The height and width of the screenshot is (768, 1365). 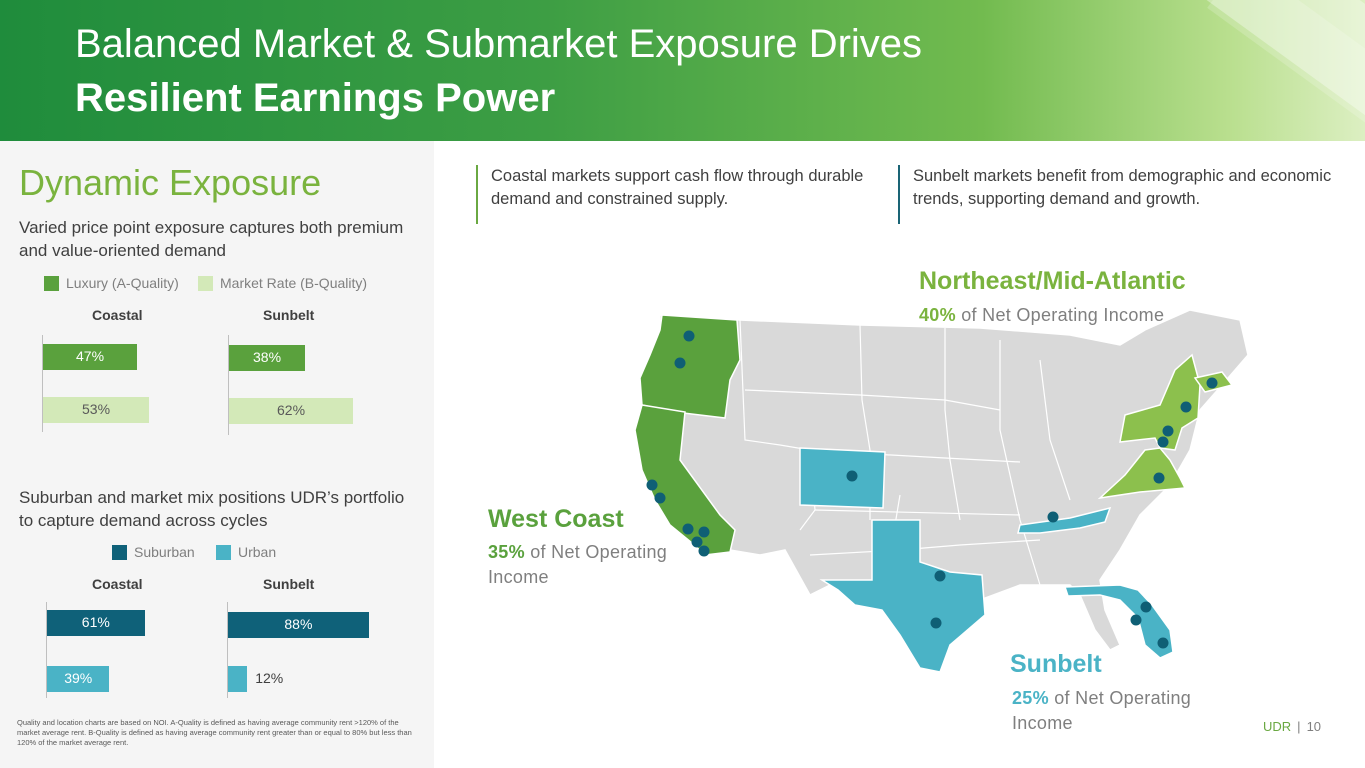 I want to click on region-pct: 35%, so click(x=506, y=552).